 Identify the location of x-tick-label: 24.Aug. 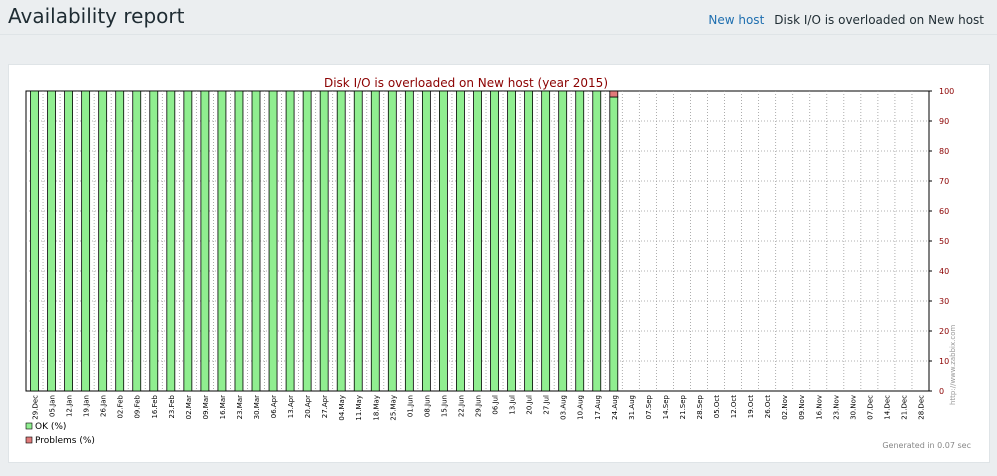
(615, 407).